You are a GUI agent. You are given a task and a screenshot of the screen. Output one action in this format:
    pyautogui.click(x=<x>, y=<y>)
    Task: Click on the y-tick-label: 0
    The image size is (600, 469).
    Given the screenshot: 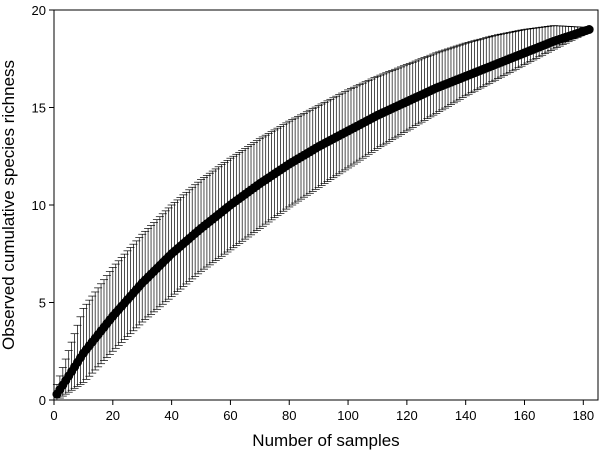 What is the action you would take?
    pyautogui.click(x=42, y=400)
    